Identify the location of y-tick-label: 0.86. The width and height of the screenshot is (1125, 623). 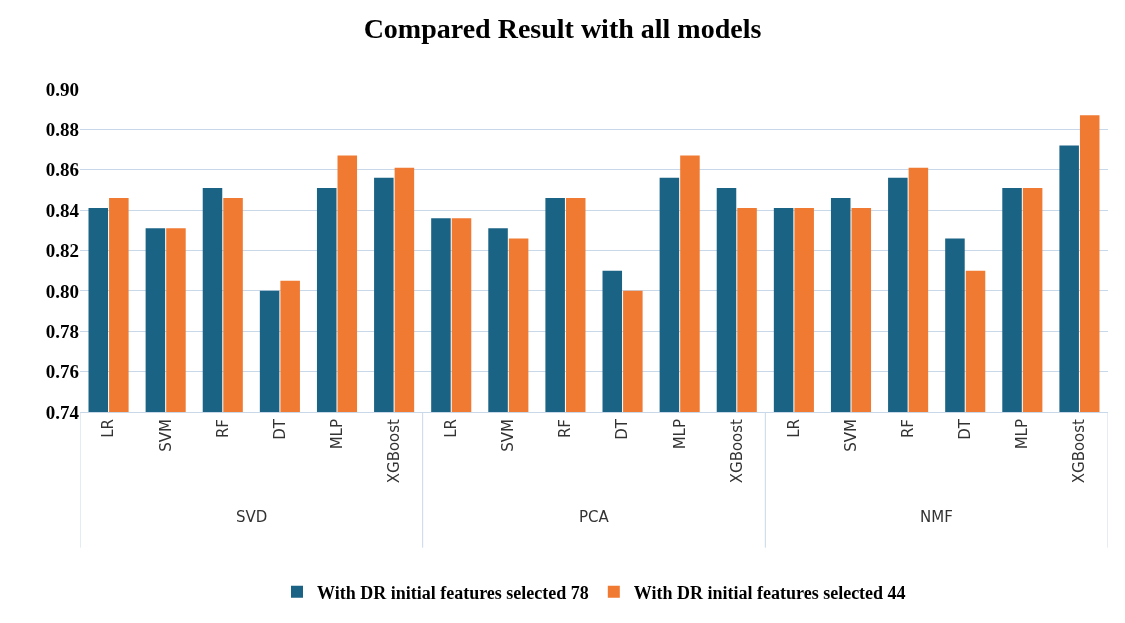
(62, 170).